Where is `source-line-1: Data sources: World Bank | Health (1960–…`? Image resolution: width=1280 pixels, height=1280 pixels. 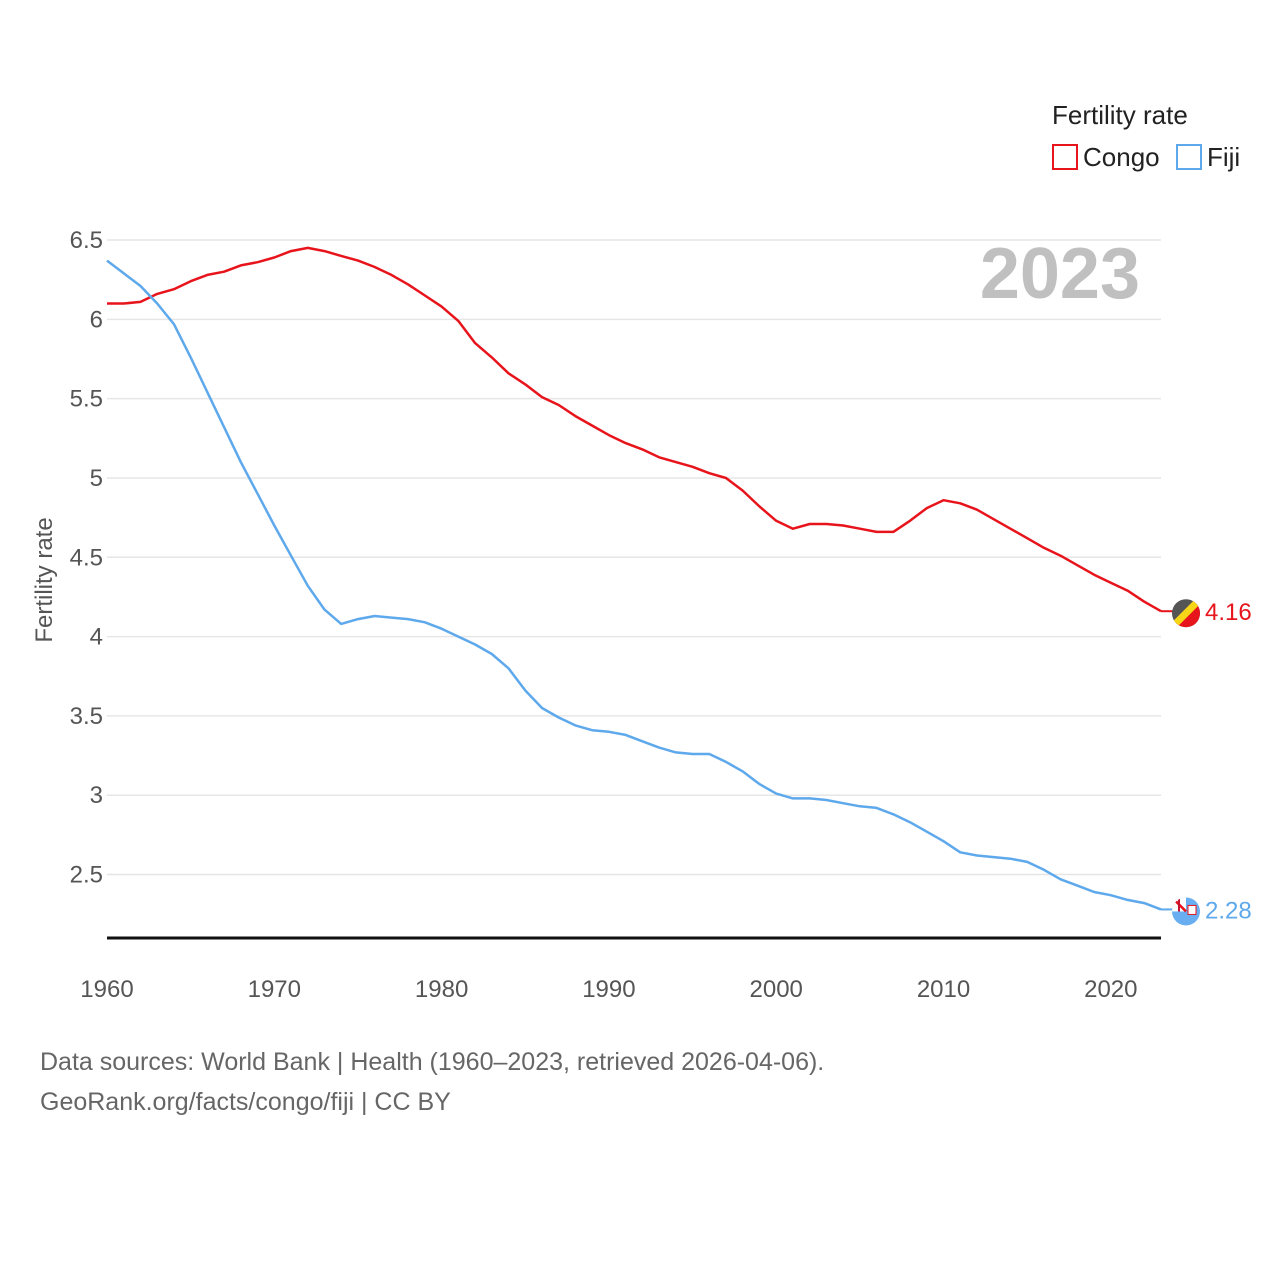
source-line-1: Data sources: World Bank | Health (1960–… is located at coordinates (432, 1062).